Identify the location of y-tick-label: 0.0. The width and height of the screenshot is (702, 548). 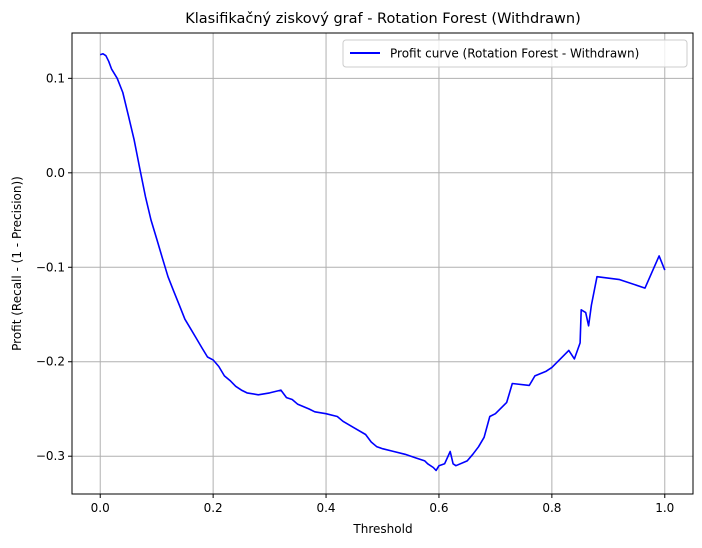
(55, 173).